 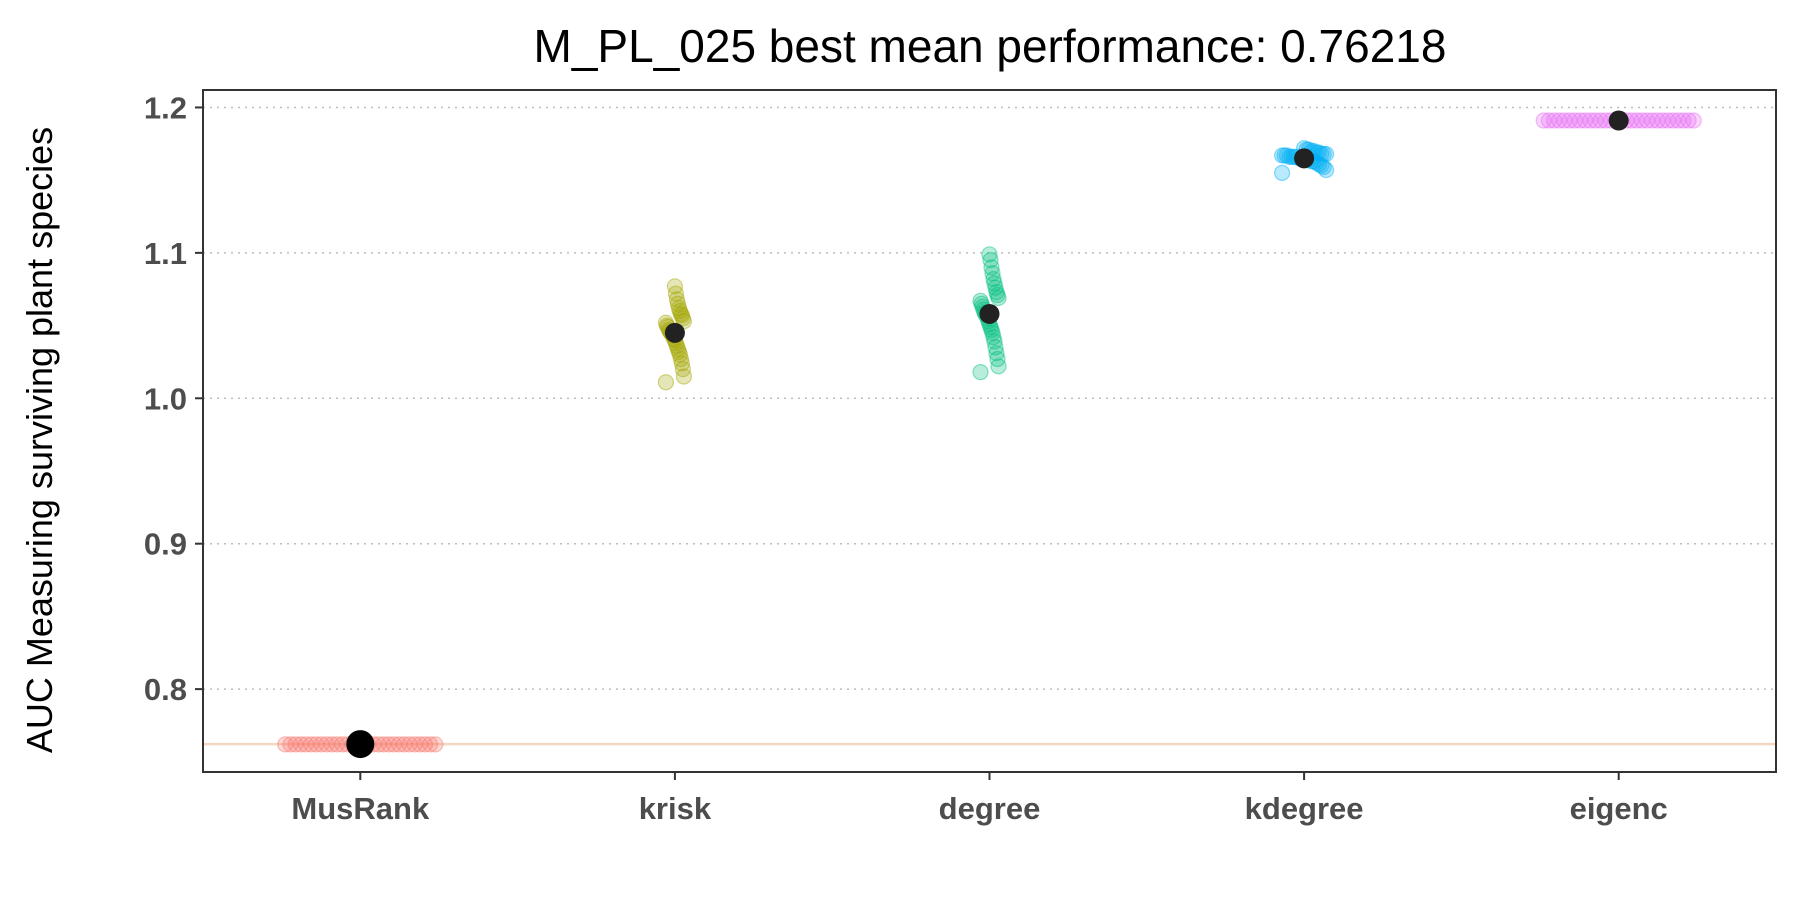 What do you see at coordinates (990, 46) in the screenshot?
I see `chart-title: M_PL_025 best mean performance: 0.76218` at bounding box center [990, 46].